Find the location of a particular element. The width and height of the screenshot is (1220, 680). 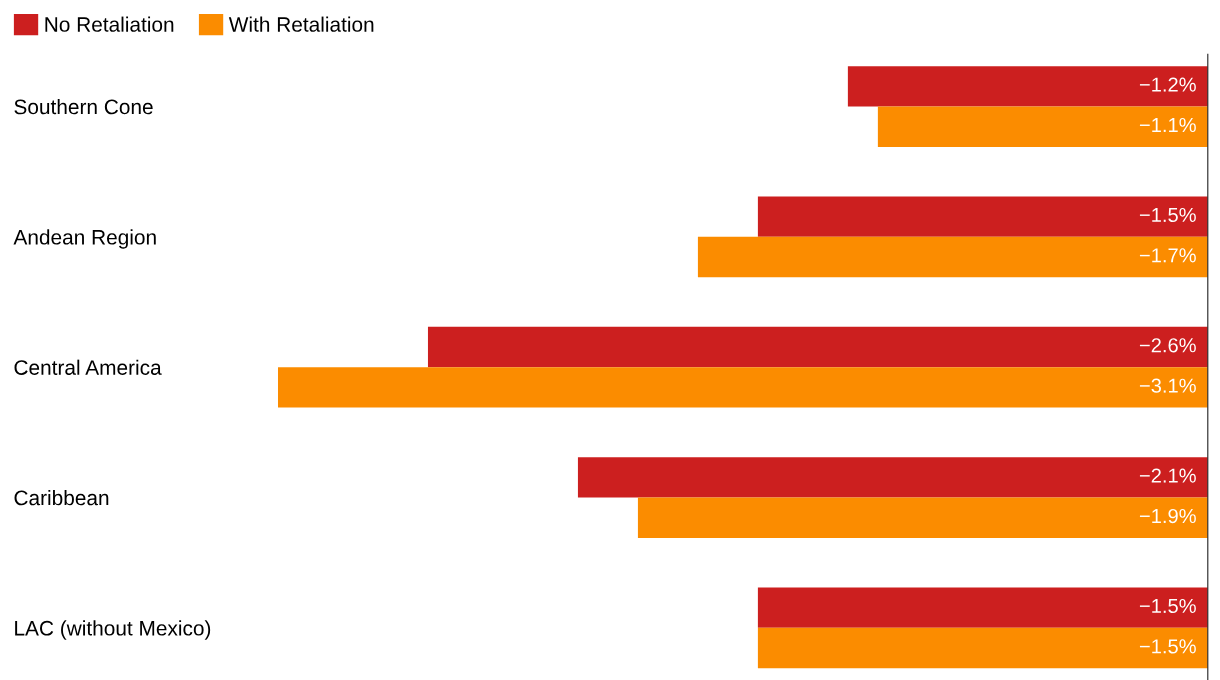

data-label: −1.2% is located at coordinates (1167, 84).